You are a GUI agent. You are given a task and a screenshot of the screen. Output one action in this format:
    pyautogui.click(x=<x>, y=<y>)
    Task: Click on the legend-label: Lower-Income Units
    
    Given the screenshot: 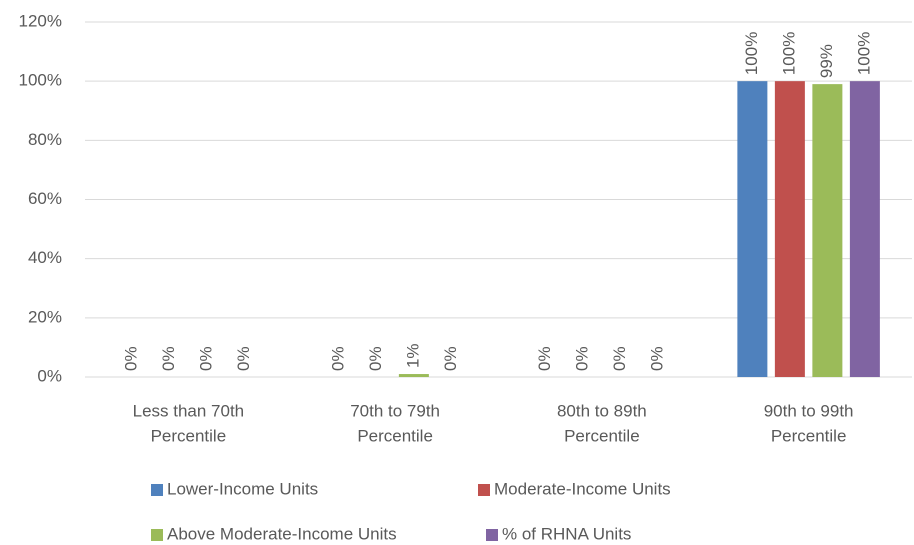 What is the action you would take?
    pyautogui.click(x=242, y=488)
    